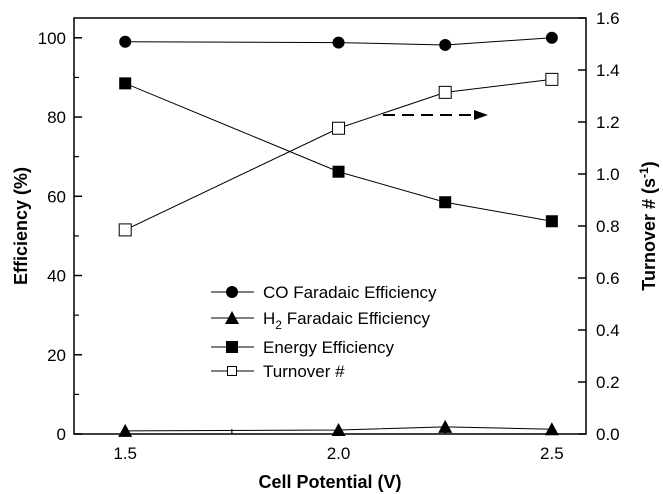  I want to click on legend-label-h2-rest: Faradaic Efficiency, so click(356, 318).